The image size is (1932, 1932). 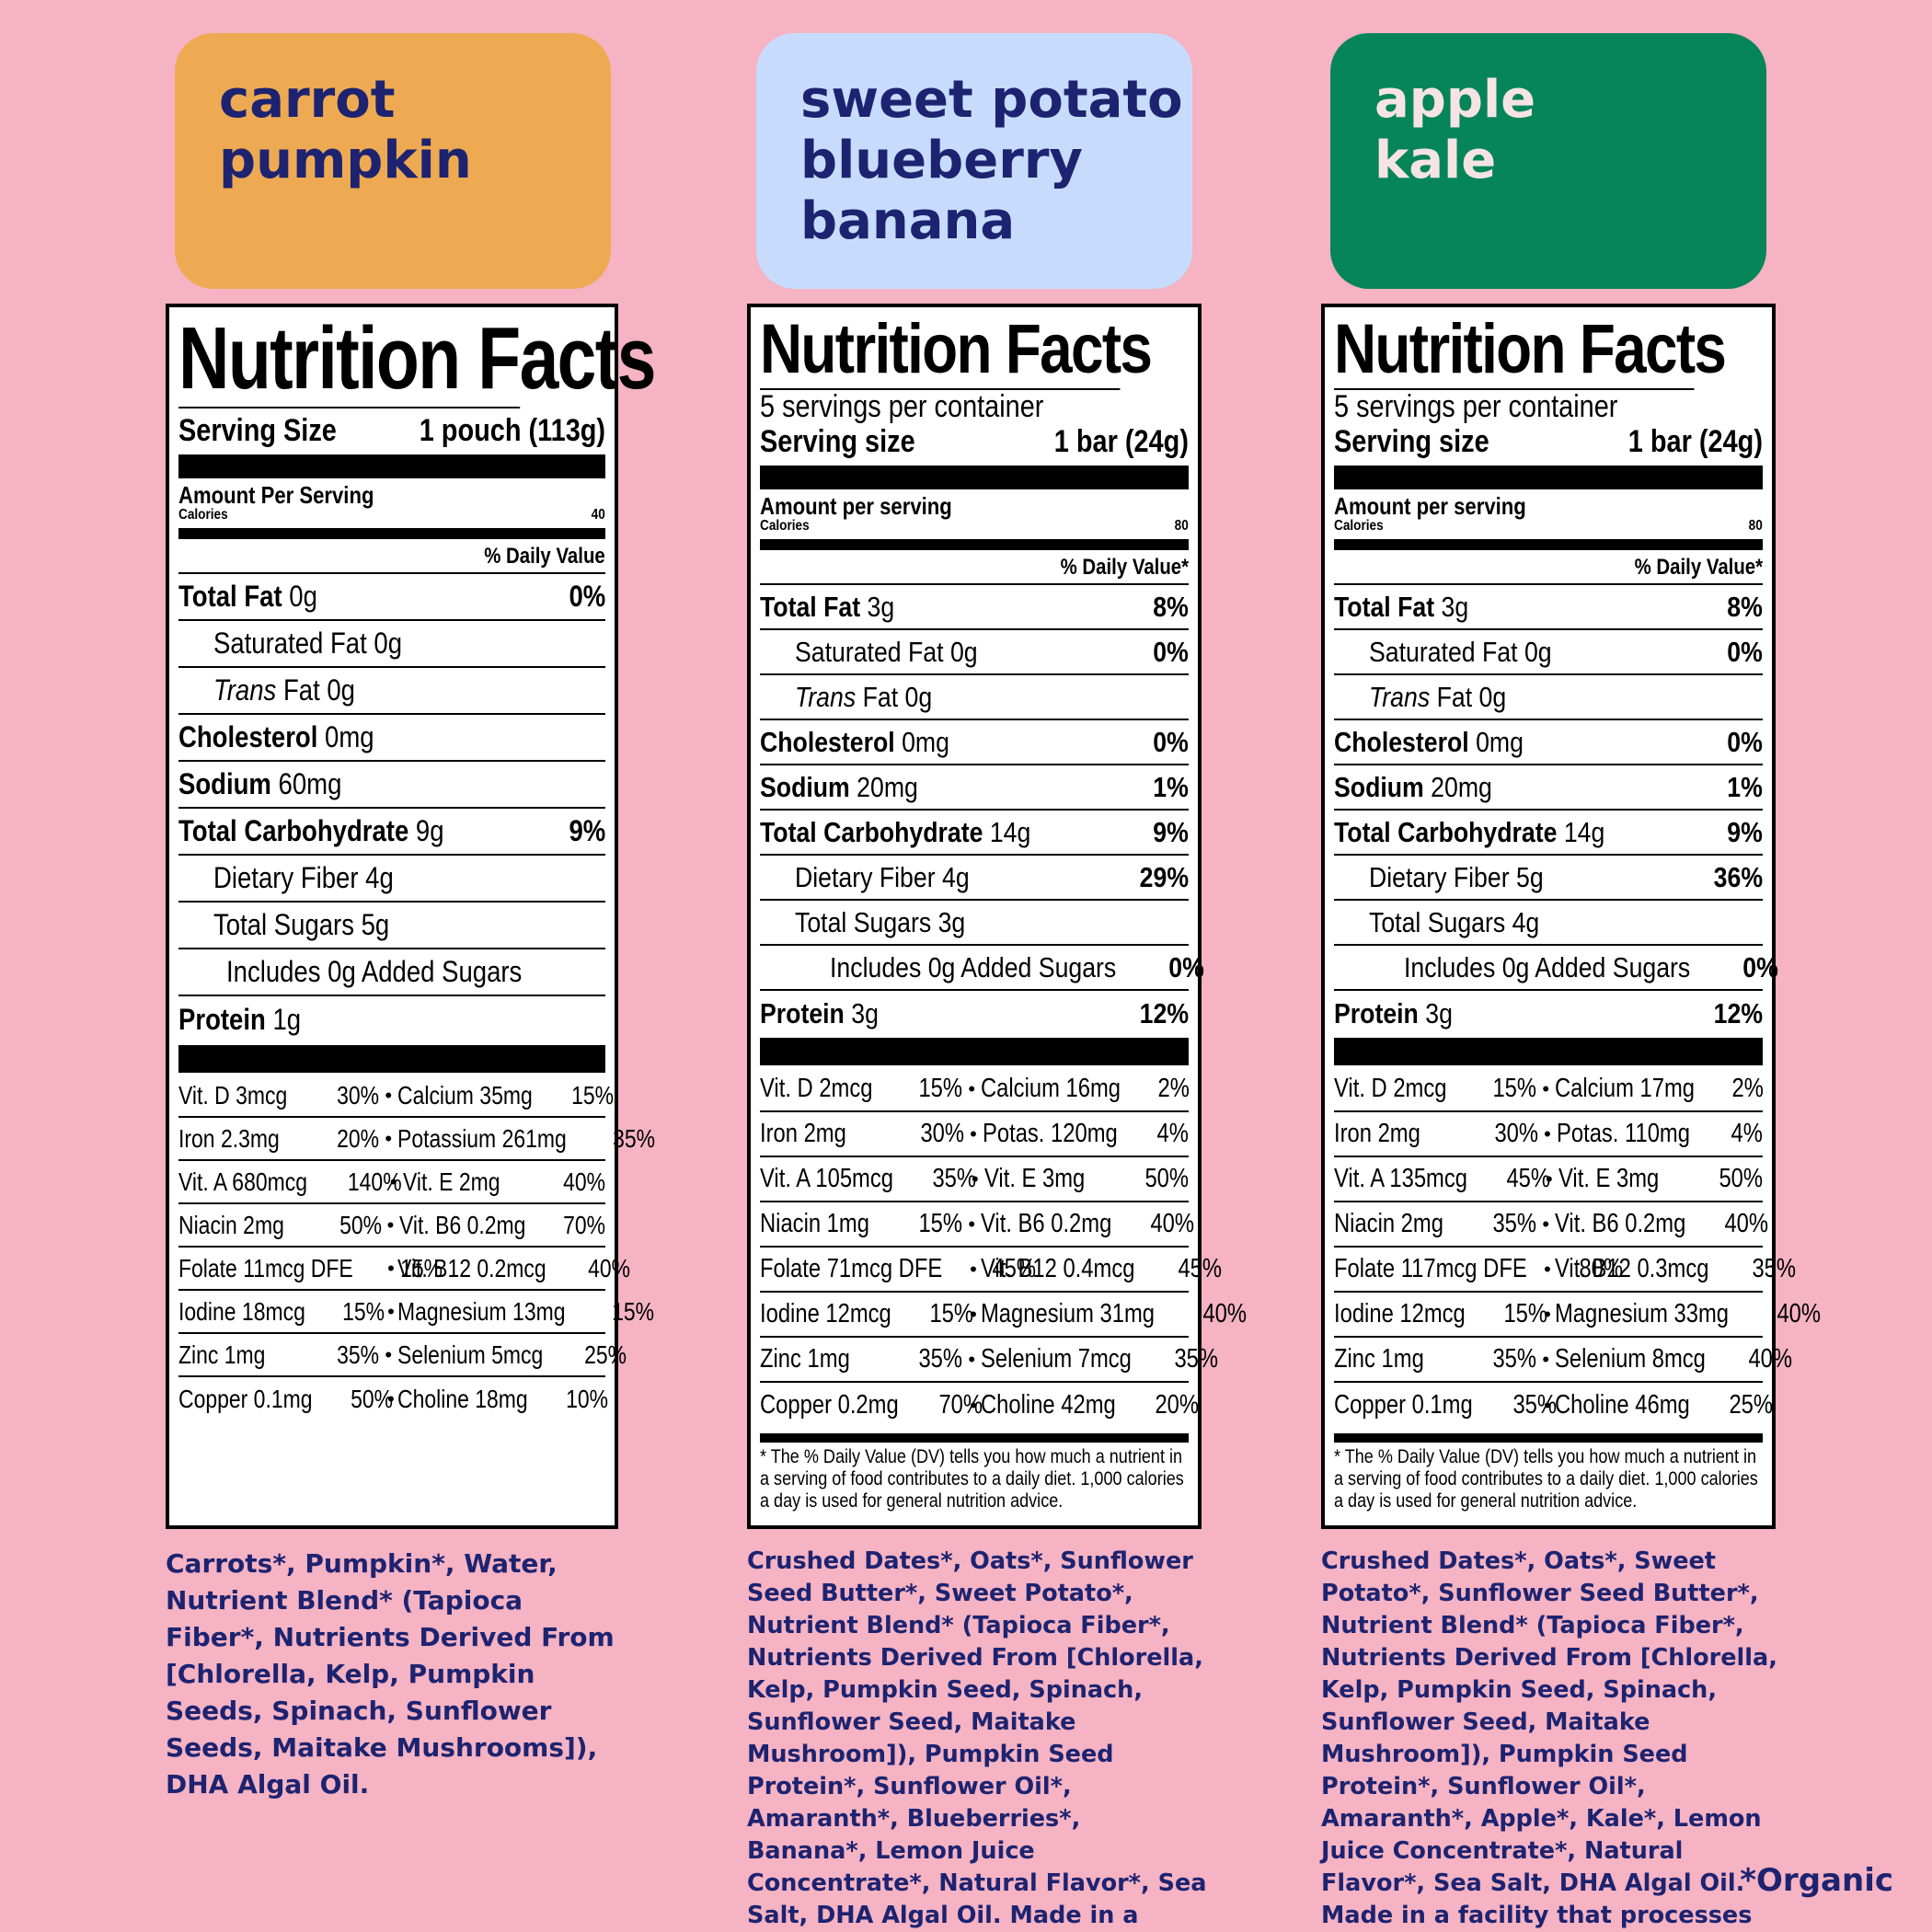 What do you see at coordinates (404, 1269) in the screenshot?
I see `vitamin-row: Folate 11mcg DFE 15% • Vit. B12 0.2mcg 40%` at bounding box center [404, 1269].